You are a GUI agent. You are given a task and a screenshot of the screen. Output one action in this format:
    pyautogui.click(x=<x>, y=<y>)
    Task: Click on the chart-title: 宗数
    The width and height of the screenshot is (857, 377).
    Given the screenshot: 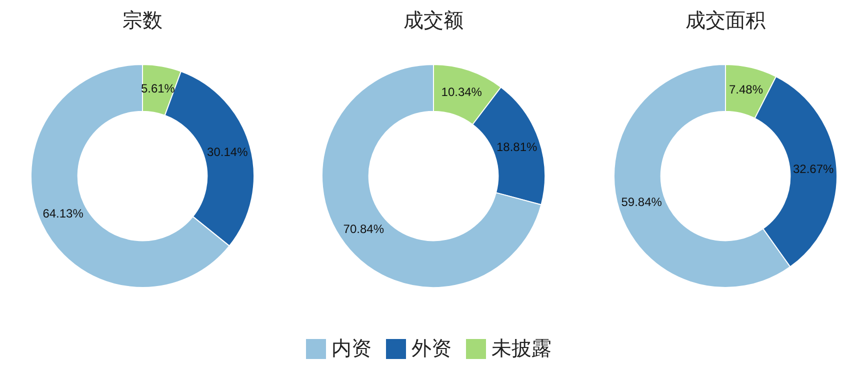 What is the action you would take?
    pyautogui.click(x=142, y=20)
    